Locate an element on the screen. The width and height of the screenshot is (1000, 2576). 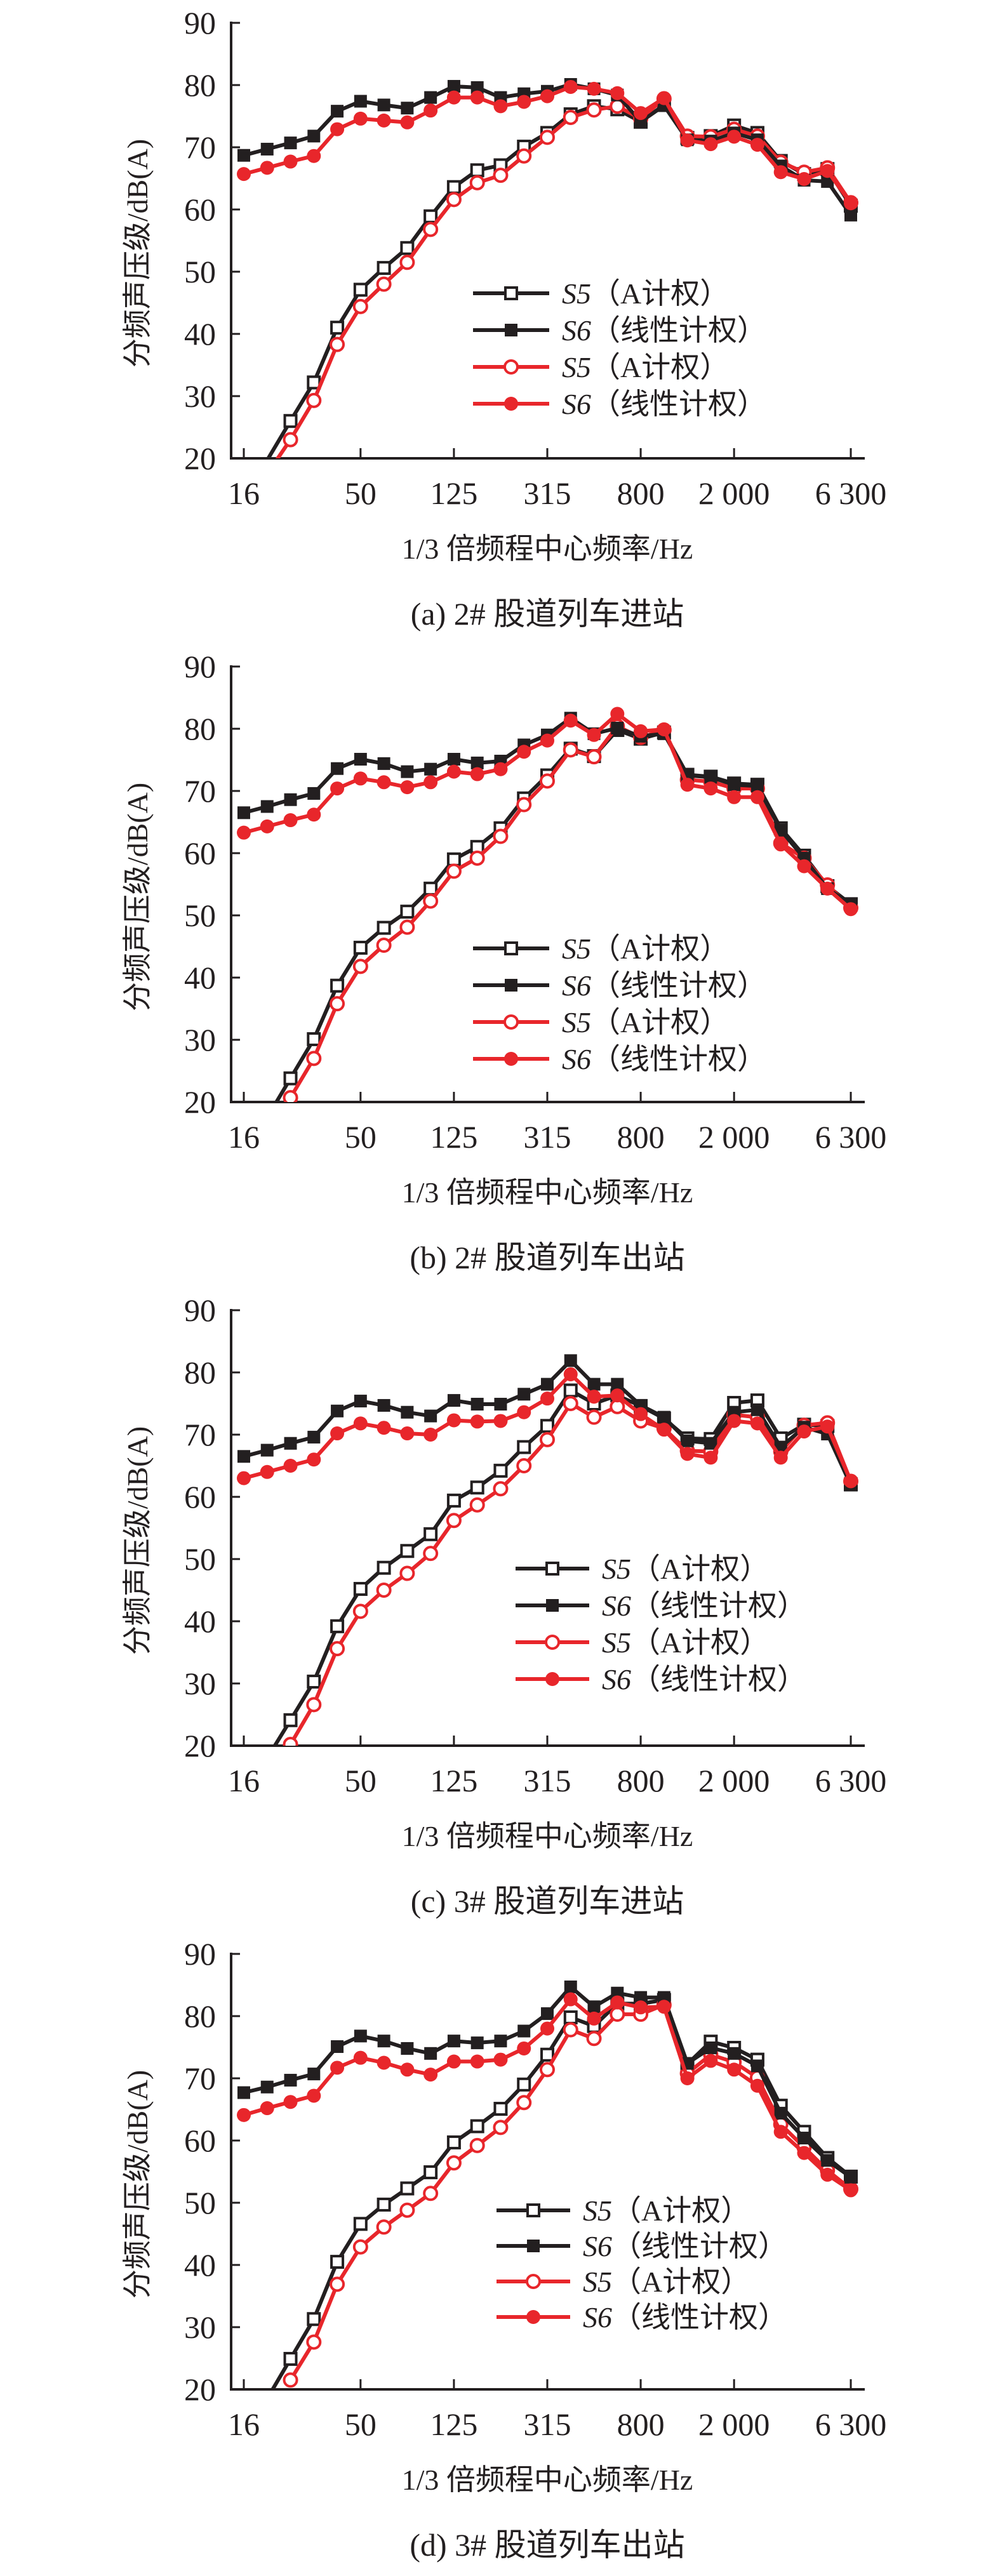
y-tick-label: 90 is located at coordinates (200, 23).